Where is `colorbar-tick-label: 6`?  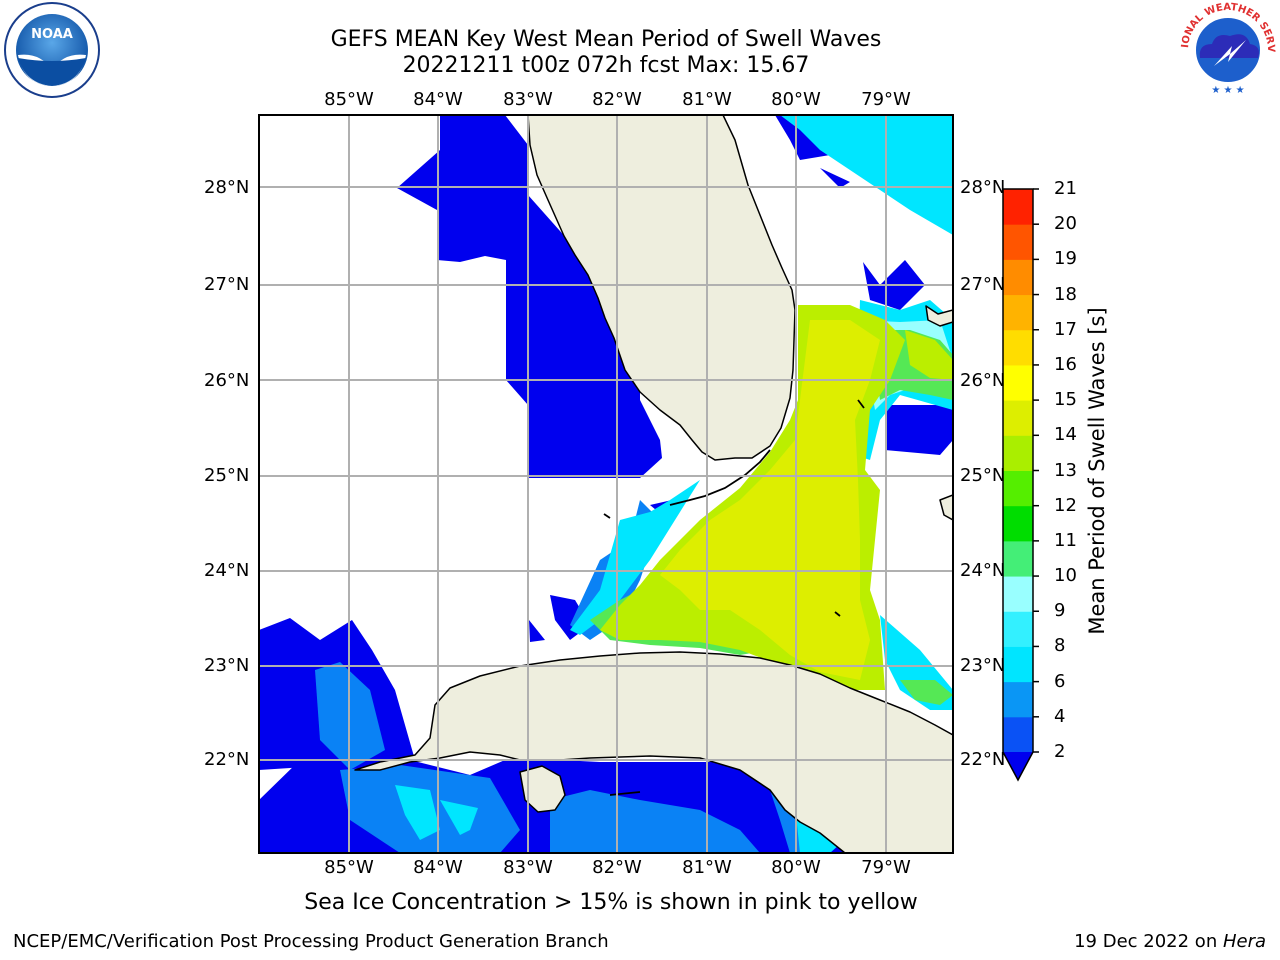
colorbar-tick-label: 6 is located at coordinates (1060, 681).